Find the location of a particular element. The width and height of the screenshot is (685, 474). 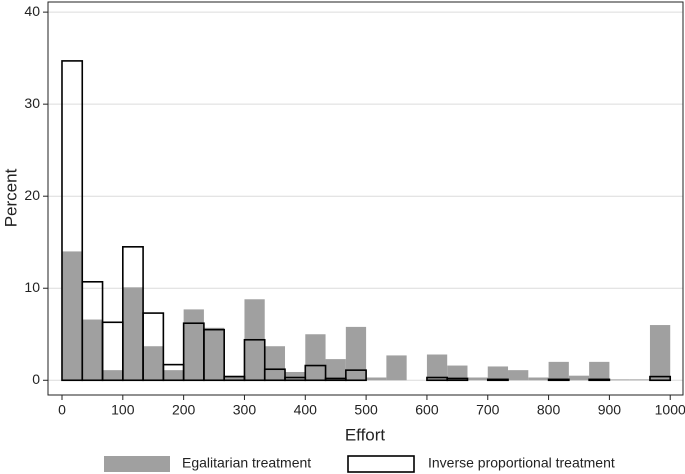

x-tick-label: 100 is located at coordinates (123, 410).